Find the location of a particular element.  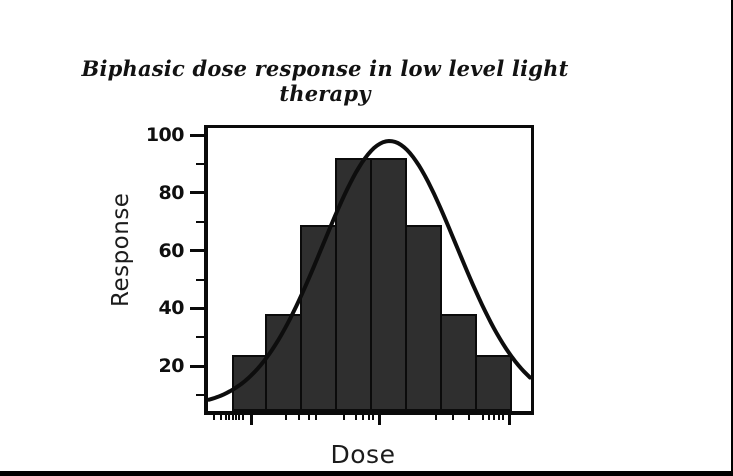

y-axis-tick-label: 80 is located at coordinates (171, 192).